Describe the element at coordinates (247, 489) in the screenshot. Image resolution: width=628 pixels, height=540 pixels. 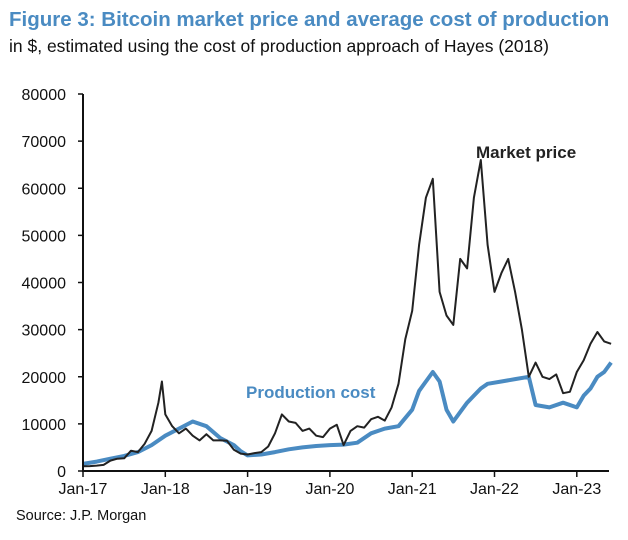
I see `x-tick-label: Jan-19` at that location.